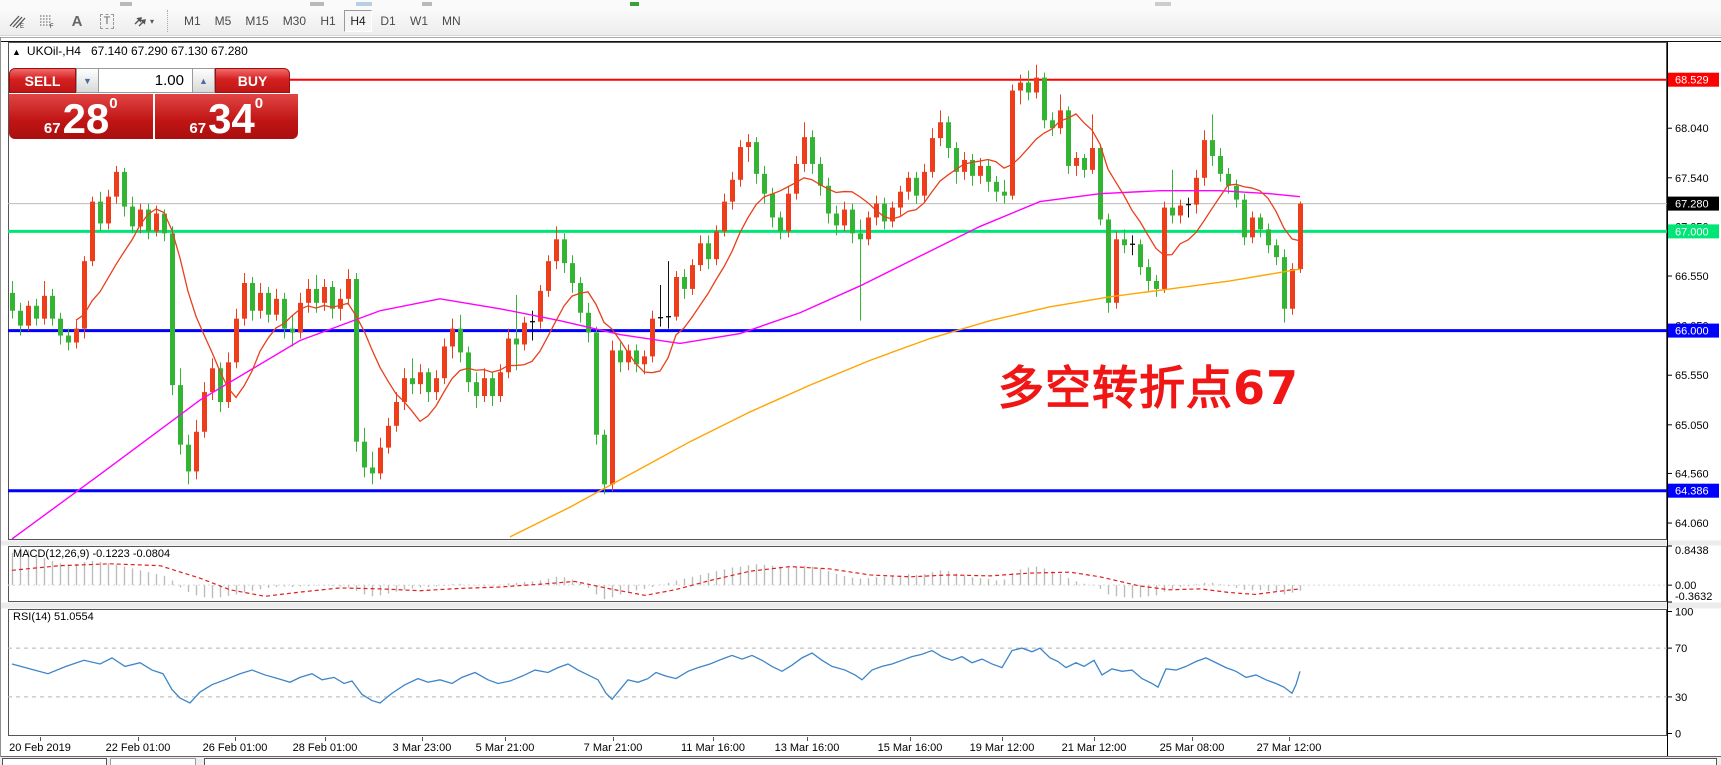 Image resolution: width=1721 pixels, height=765 pixels. Describe the element at coordinates (53, 617) in the screenshot. I see `rsi-label: RSI(14) 51.0554` at that location.